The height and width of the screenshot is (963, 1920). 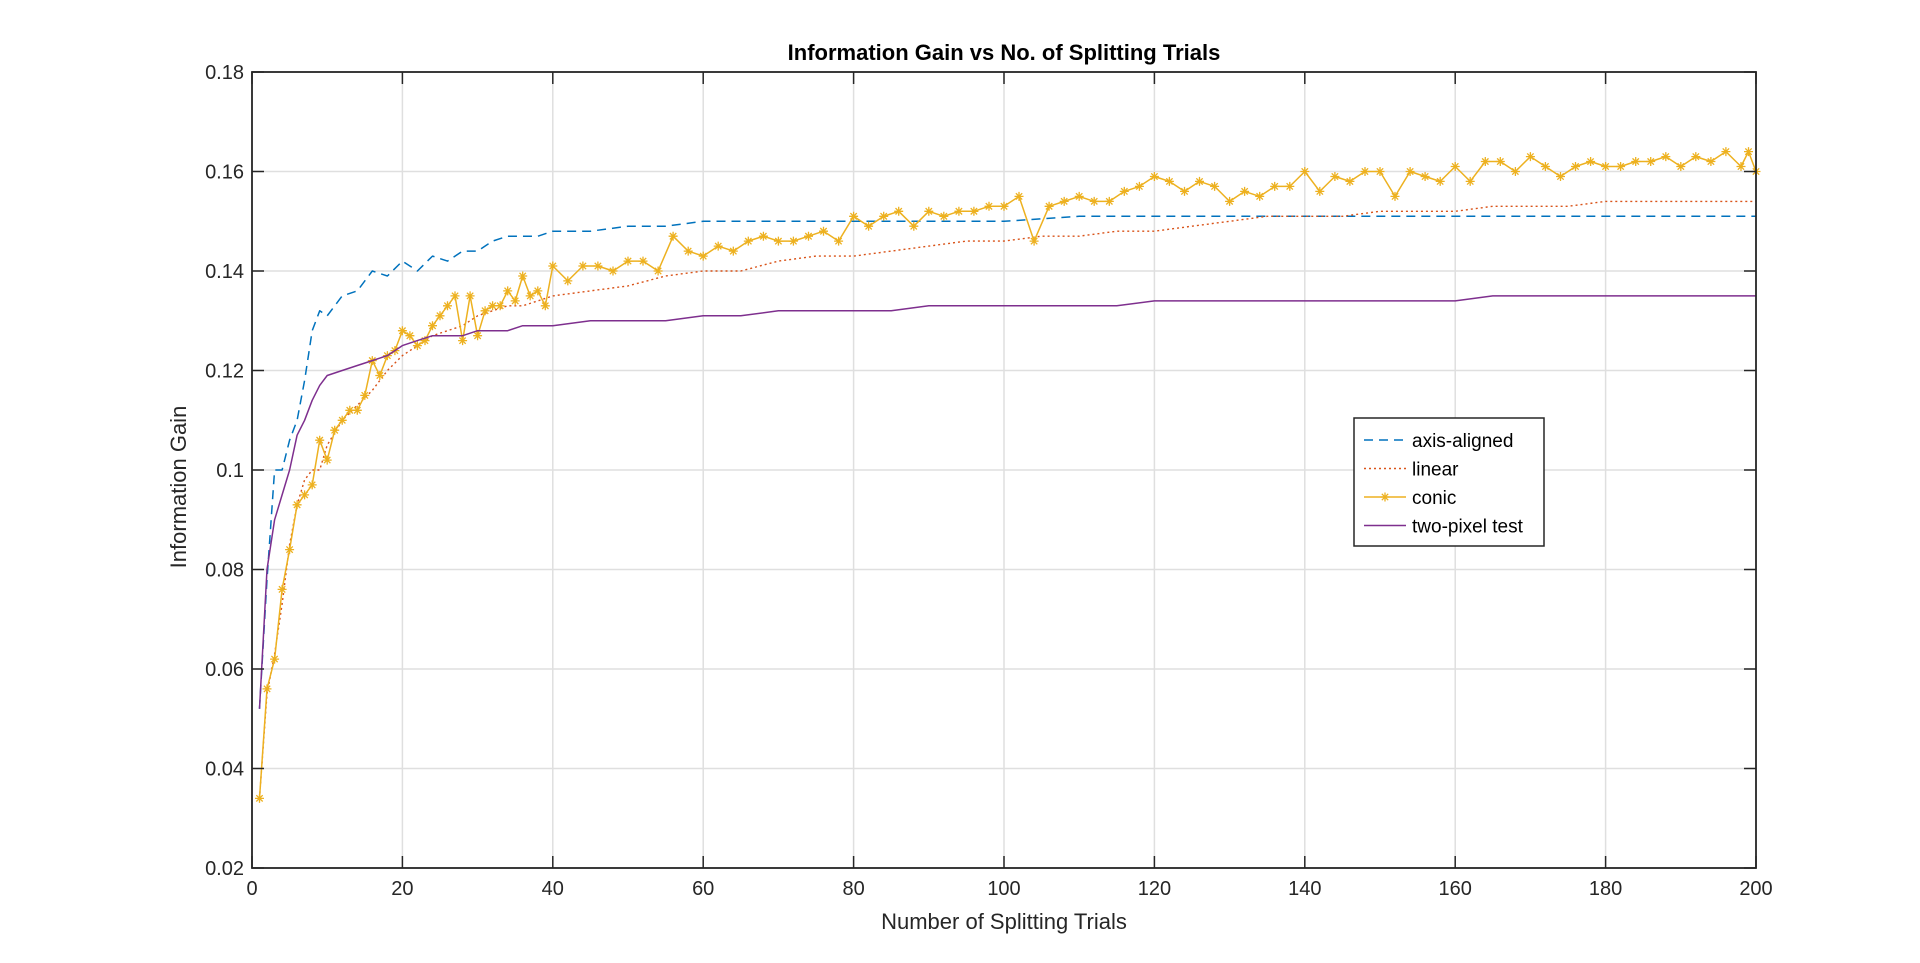 What do you see at coordinates (1462, 441) in the screenshot?
I see `legend-label: axis-aligned` at bounding box center [1462, 441].